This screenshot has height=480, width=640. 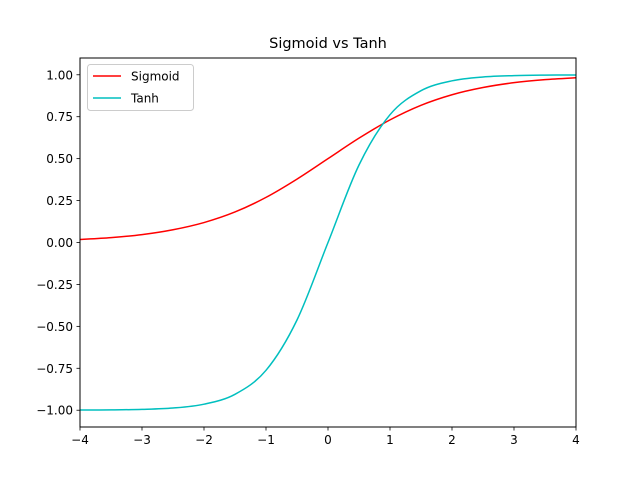 What do you see at coordinates (328, 440) in the screenshot?
I see `x-tick-label: 0` at bounding box center [328, 440].